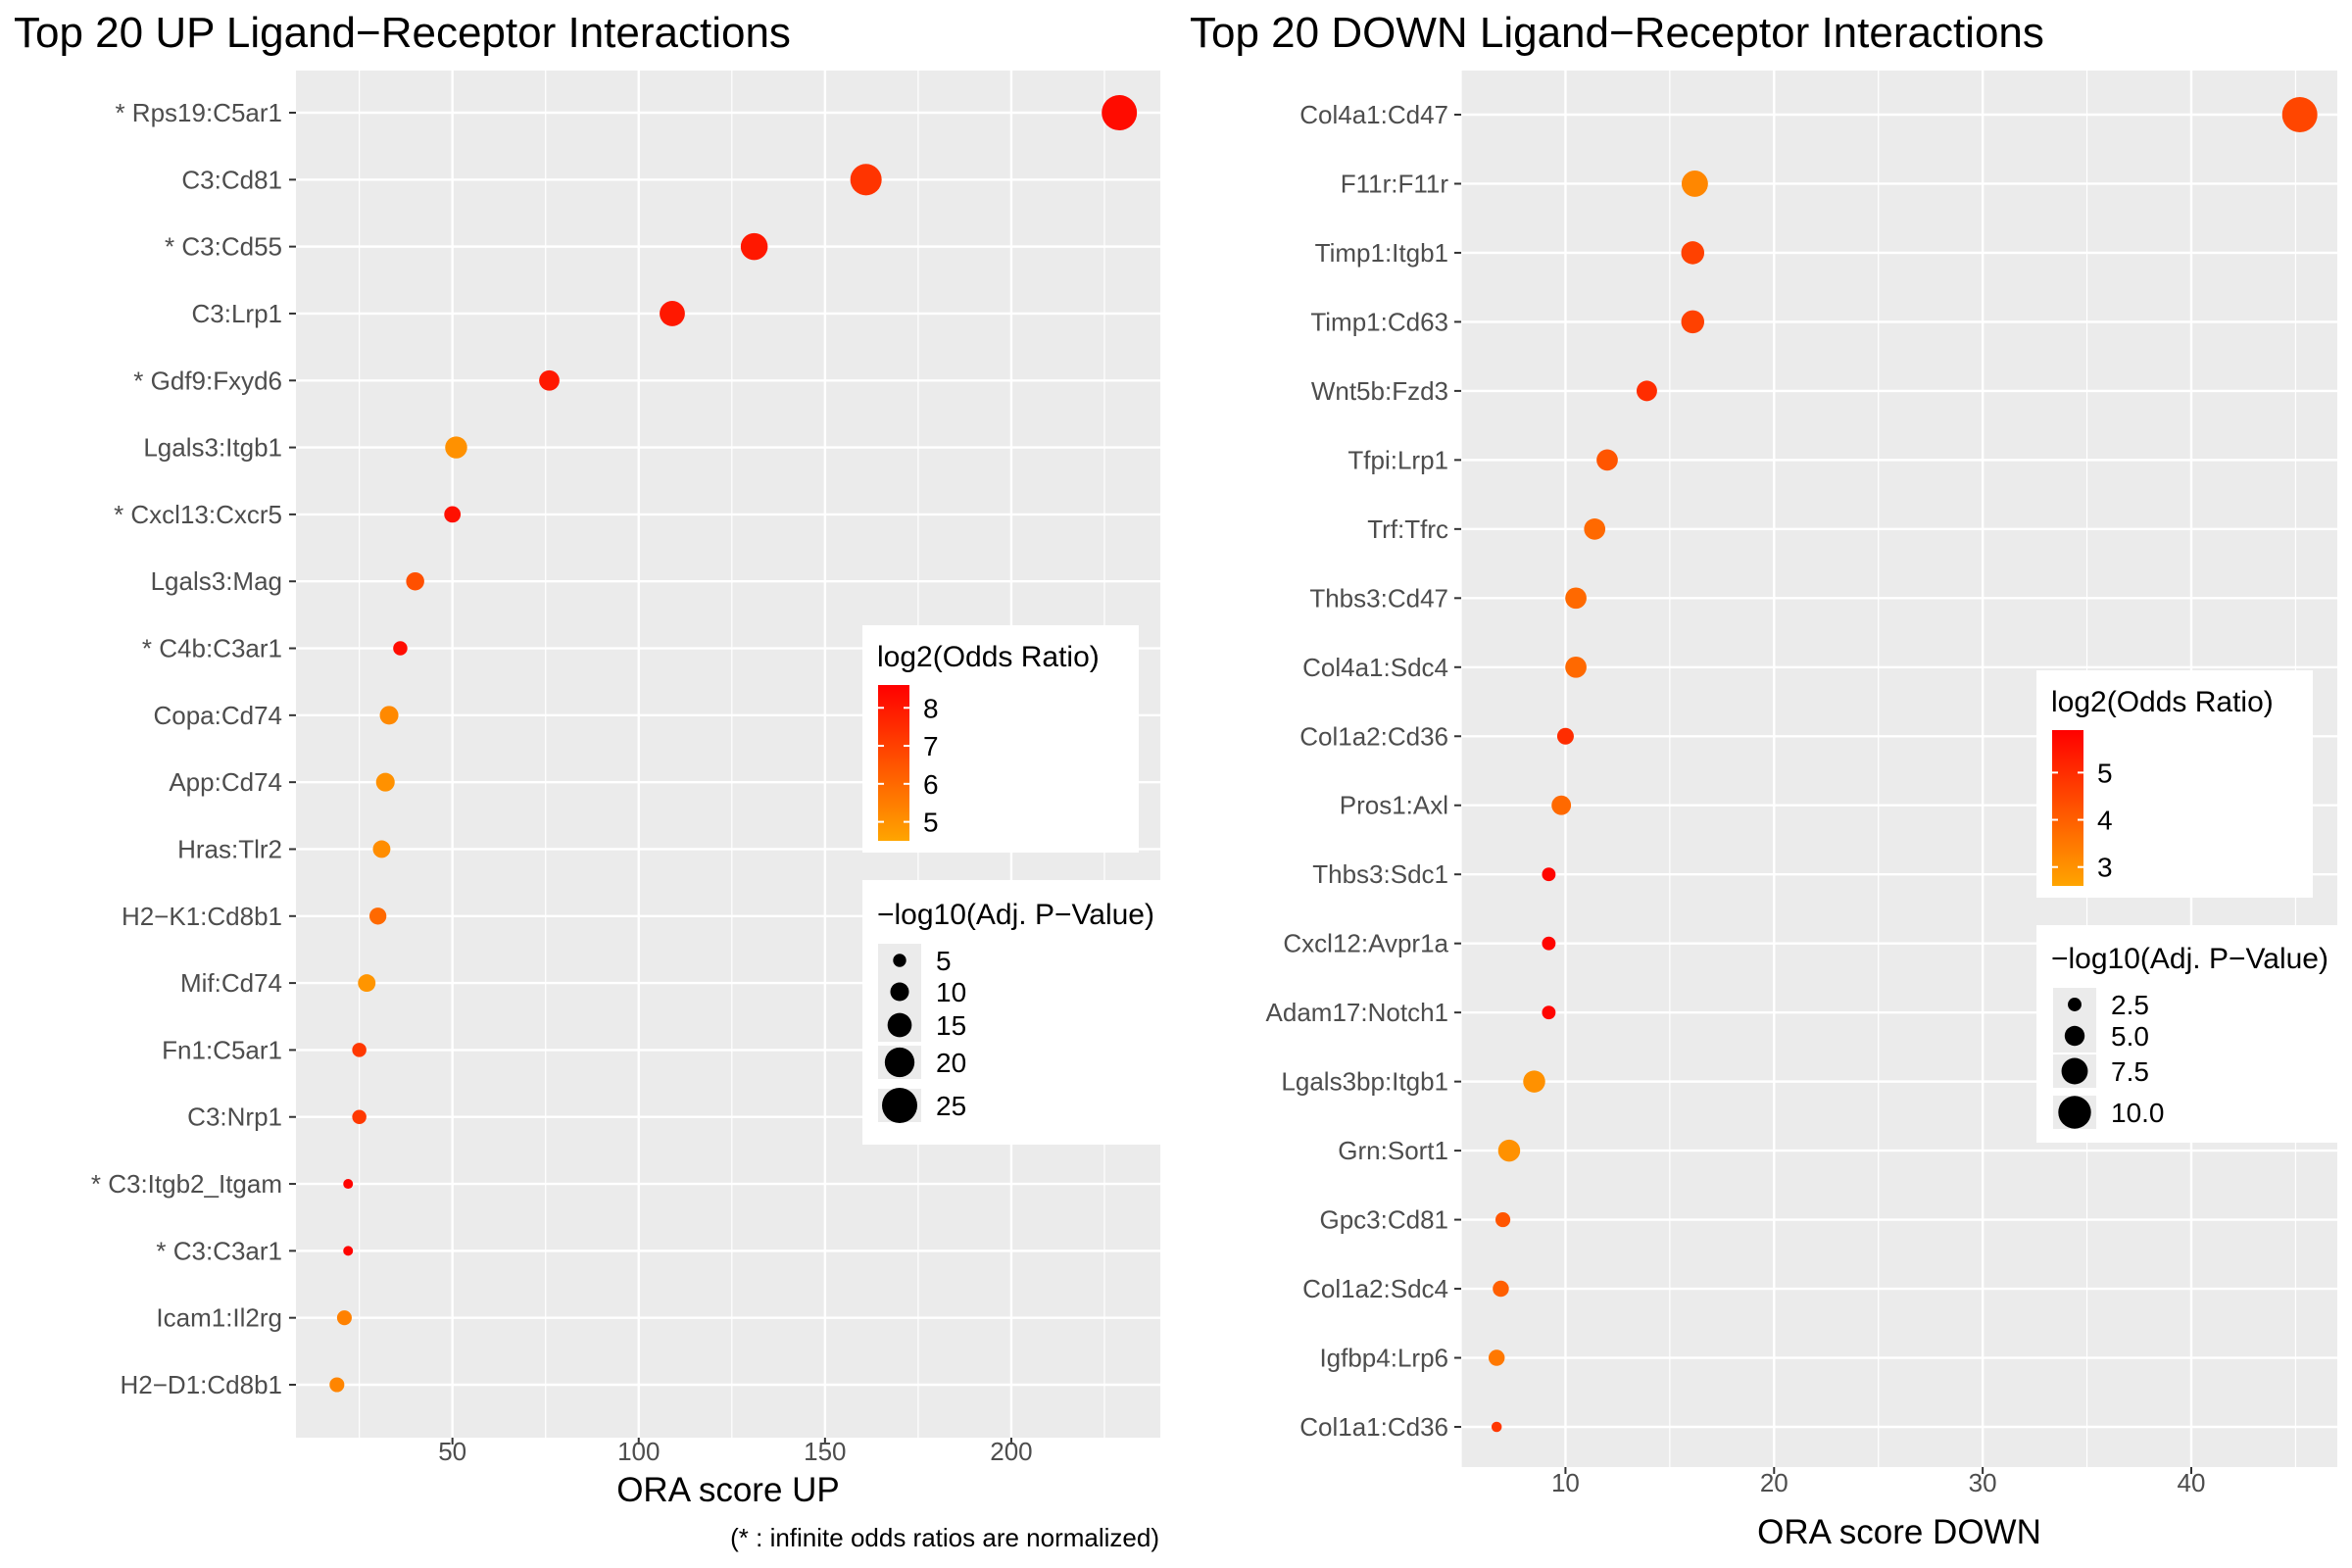 Image resolution: width=2352 pixels, height=1568 pixels. I want to click on x-axis-title: ORA score UP, so click(728, 1490).